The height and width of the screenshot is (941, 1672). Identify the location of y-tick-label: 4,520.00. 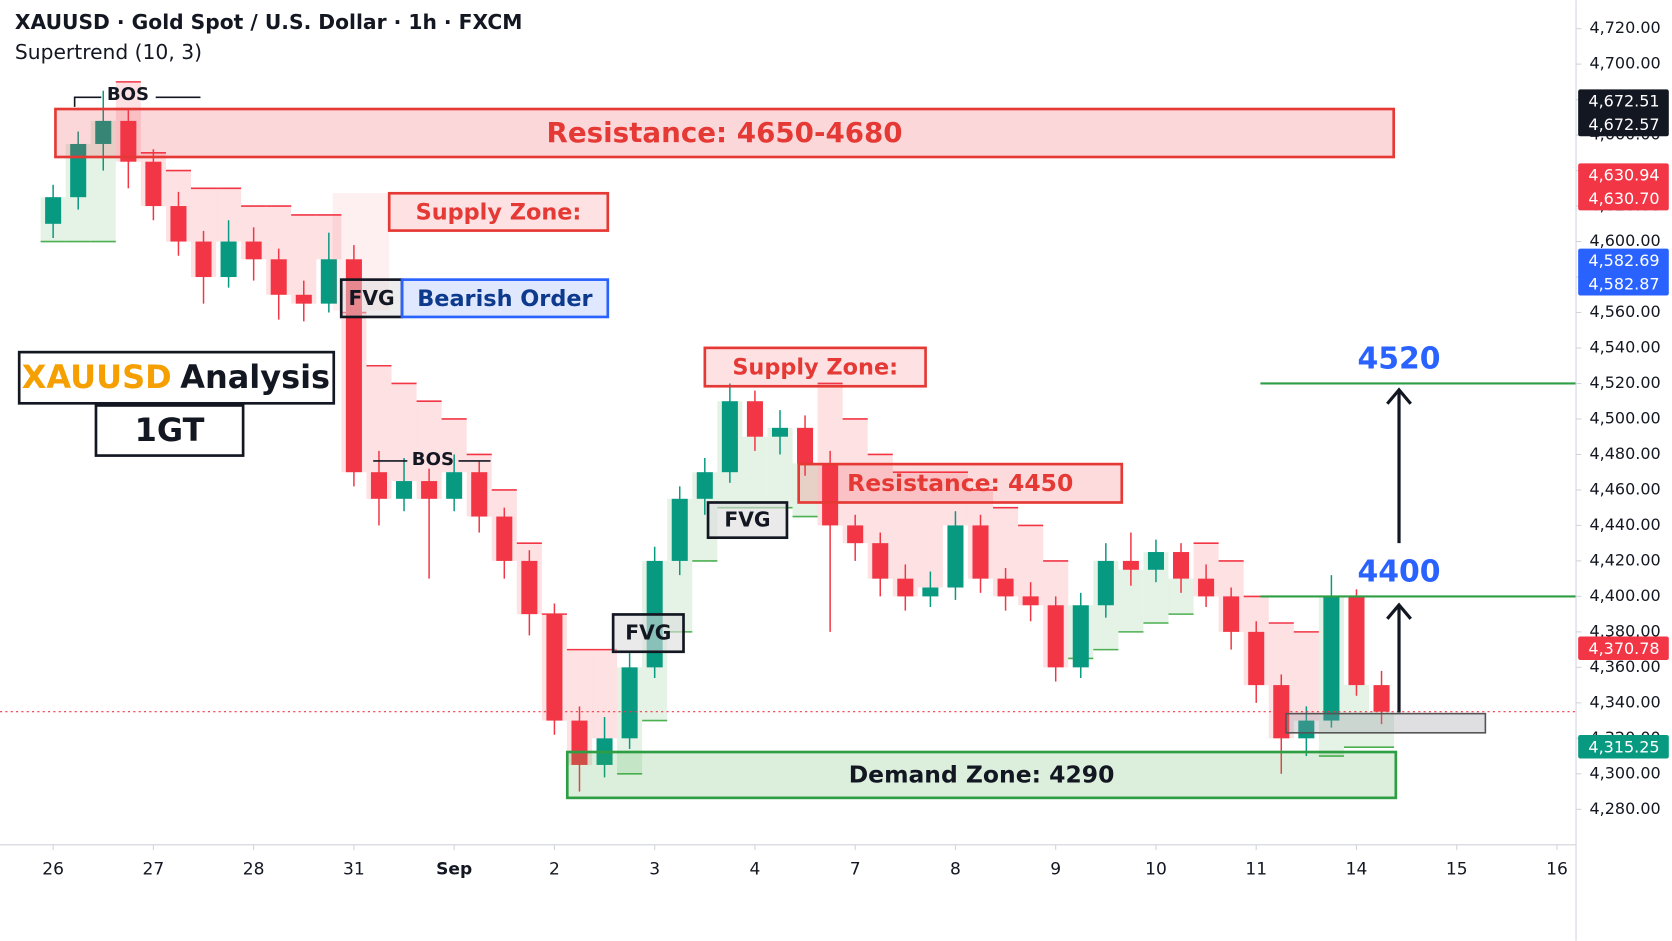
(1624, 382).